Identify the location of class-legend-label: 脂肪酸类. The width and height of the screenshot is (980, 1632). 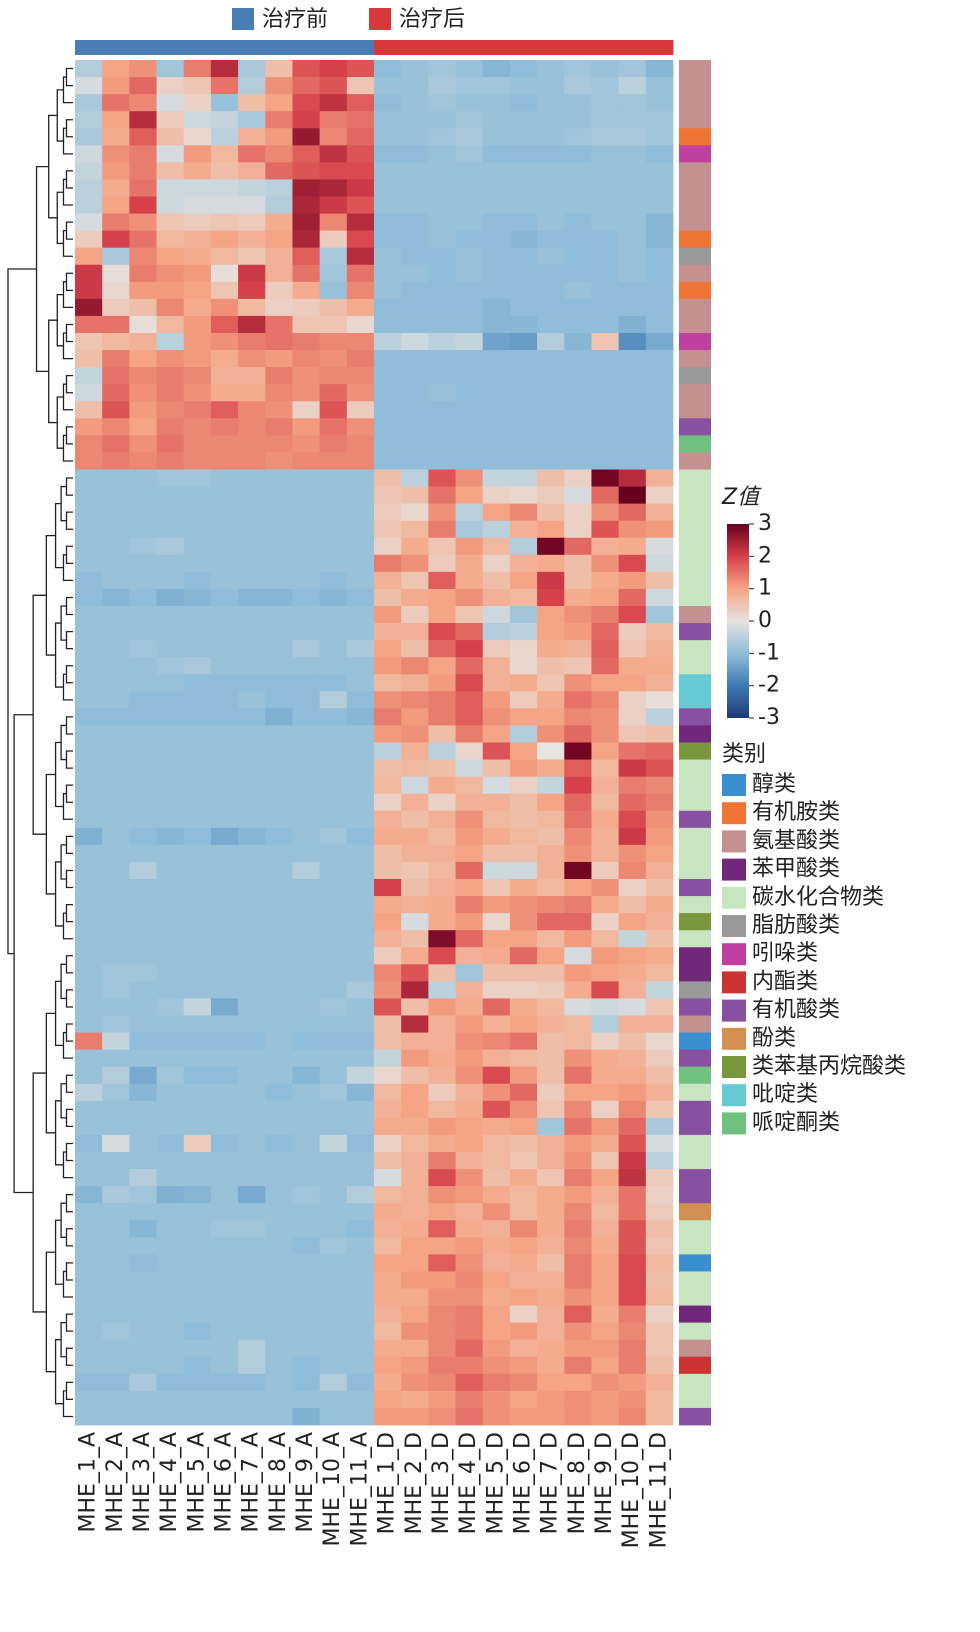
(796, 925).